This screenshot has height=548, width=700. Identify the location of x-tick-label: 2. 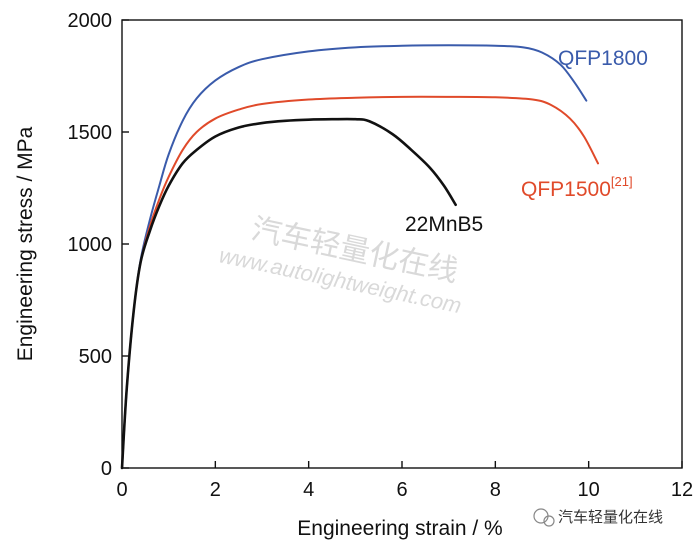
(215, 490).